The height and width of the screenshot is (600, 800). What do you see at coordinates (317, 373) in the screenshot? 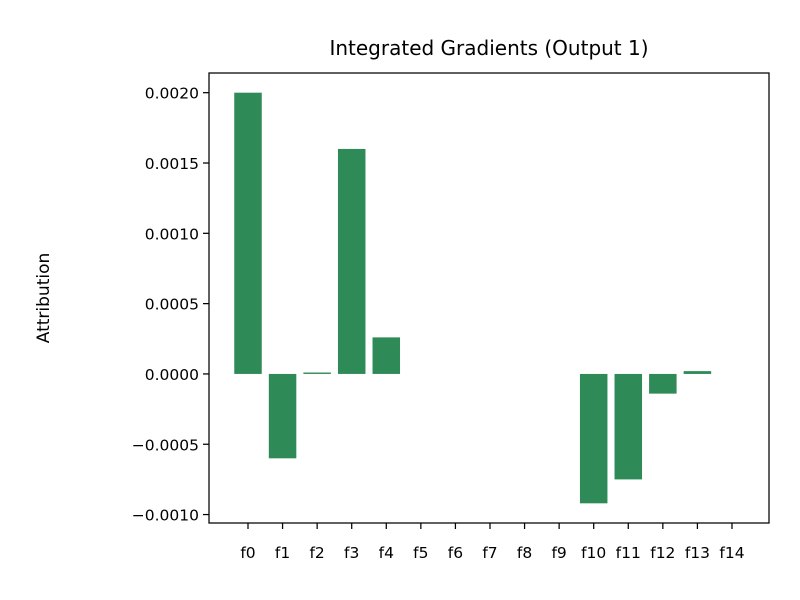
I see `bar-f2` at bounding box center [317, 373].